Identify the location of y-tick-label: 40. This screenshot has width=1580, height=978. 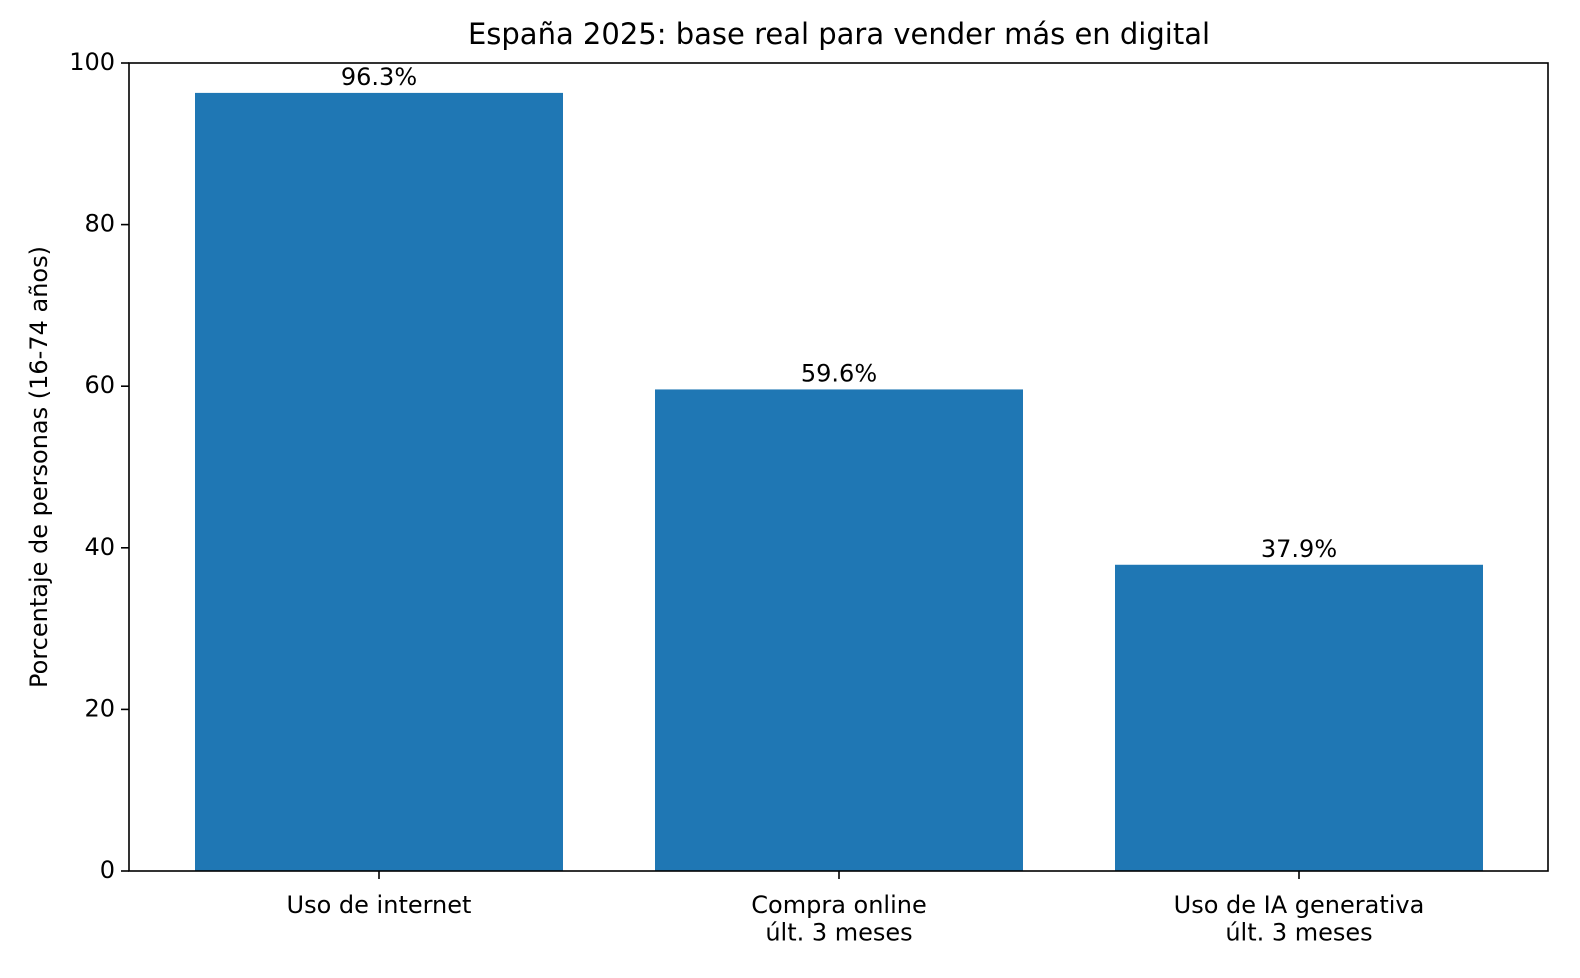
(99, 547).